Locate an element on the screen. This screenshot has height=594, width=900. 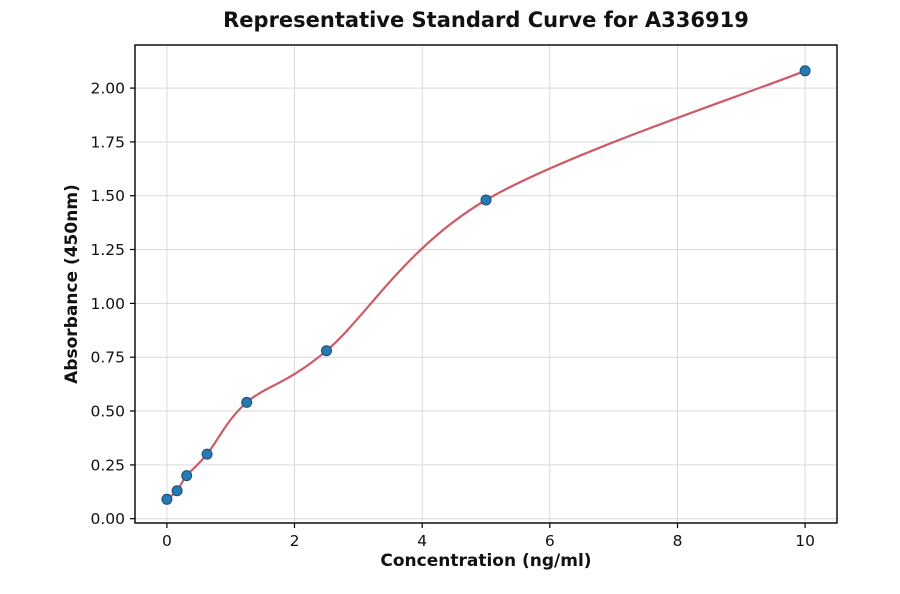
x-tick-label: 10 is located at coordinates (805, 541).